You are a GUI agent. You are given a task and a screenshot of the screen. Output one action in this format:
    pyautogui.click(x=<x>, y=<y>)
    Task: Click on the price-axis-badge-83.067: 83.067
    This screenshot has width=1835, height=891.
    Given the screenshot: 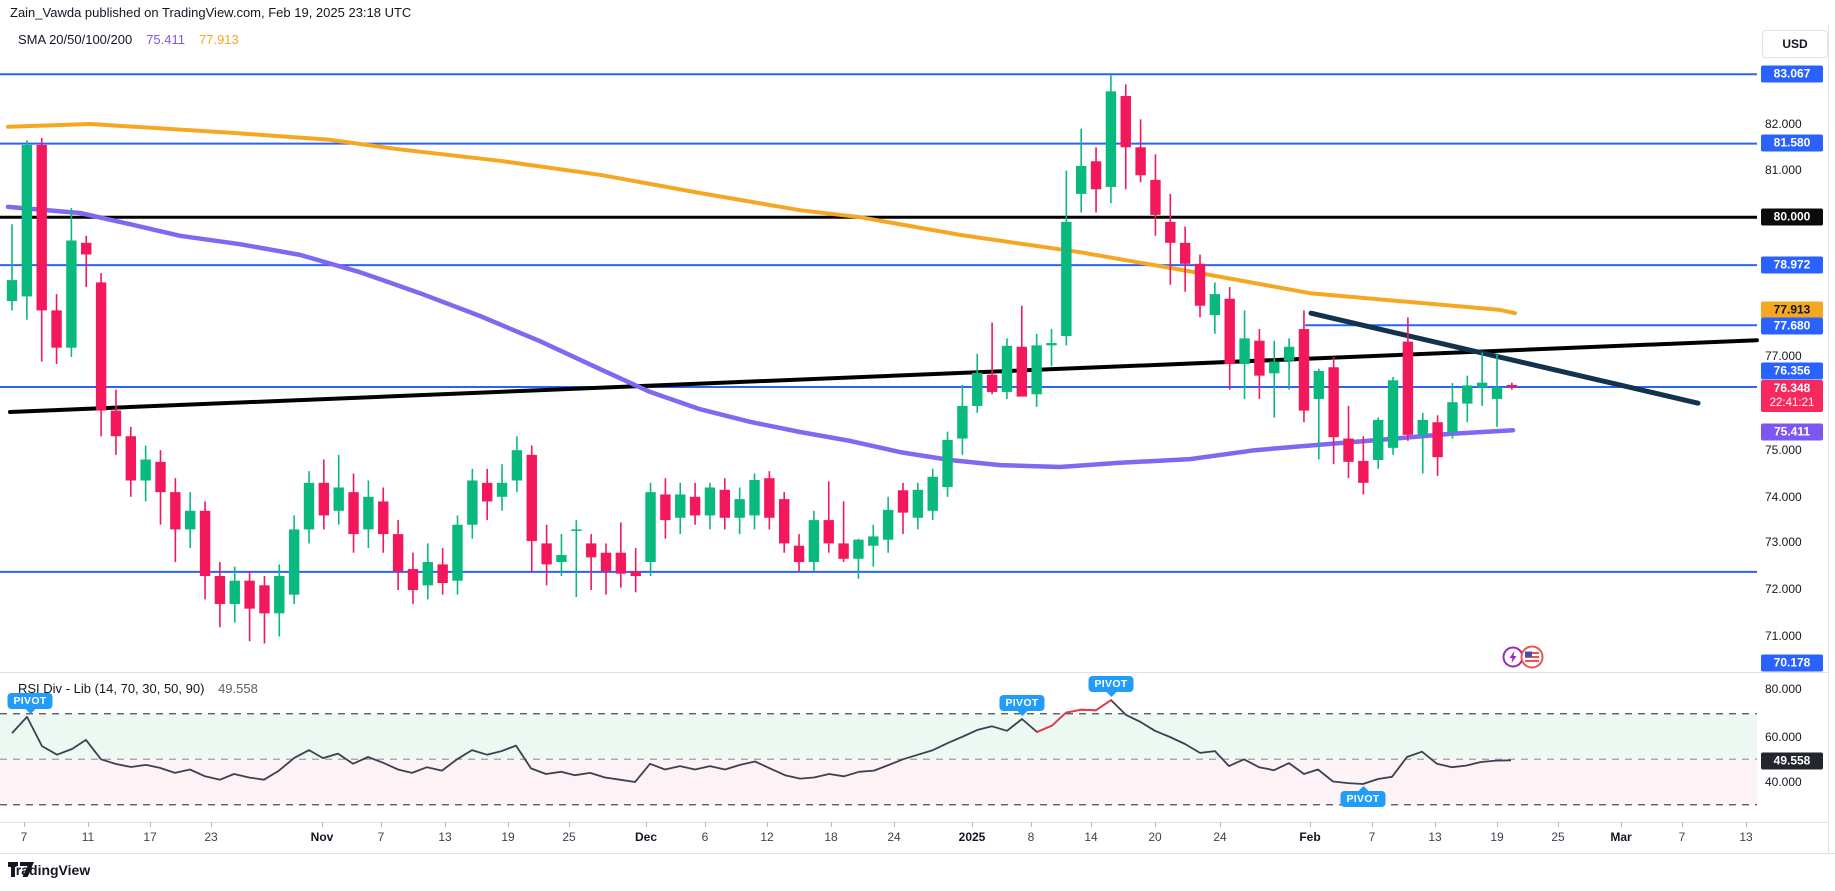 What is the action you would take?
    pyautogui.click(x=1792, y=74)
    